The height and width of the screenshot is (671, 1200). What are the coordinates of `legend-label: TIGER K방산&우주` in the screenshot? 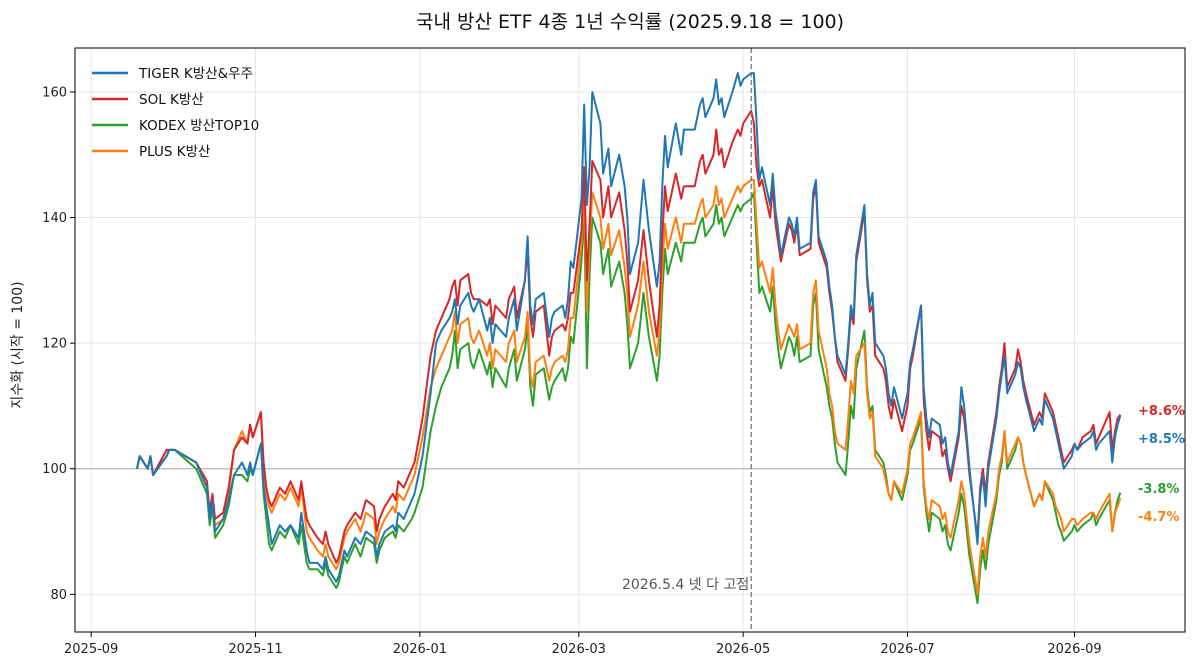 It's located at (195, 74).